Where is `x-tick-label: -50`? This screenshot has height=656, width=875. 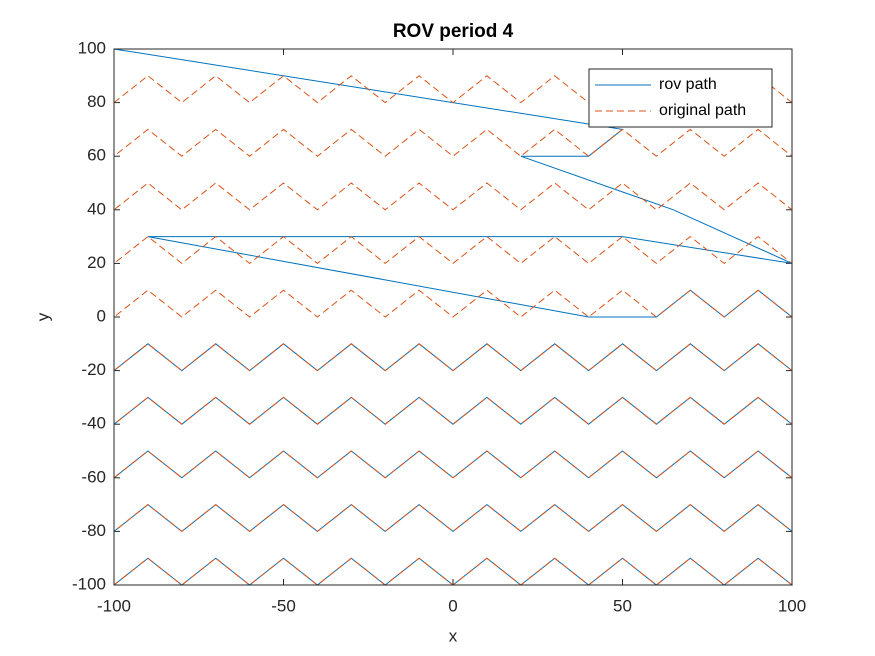
x-tick-label: -50 is located at coordinates (283, 605).